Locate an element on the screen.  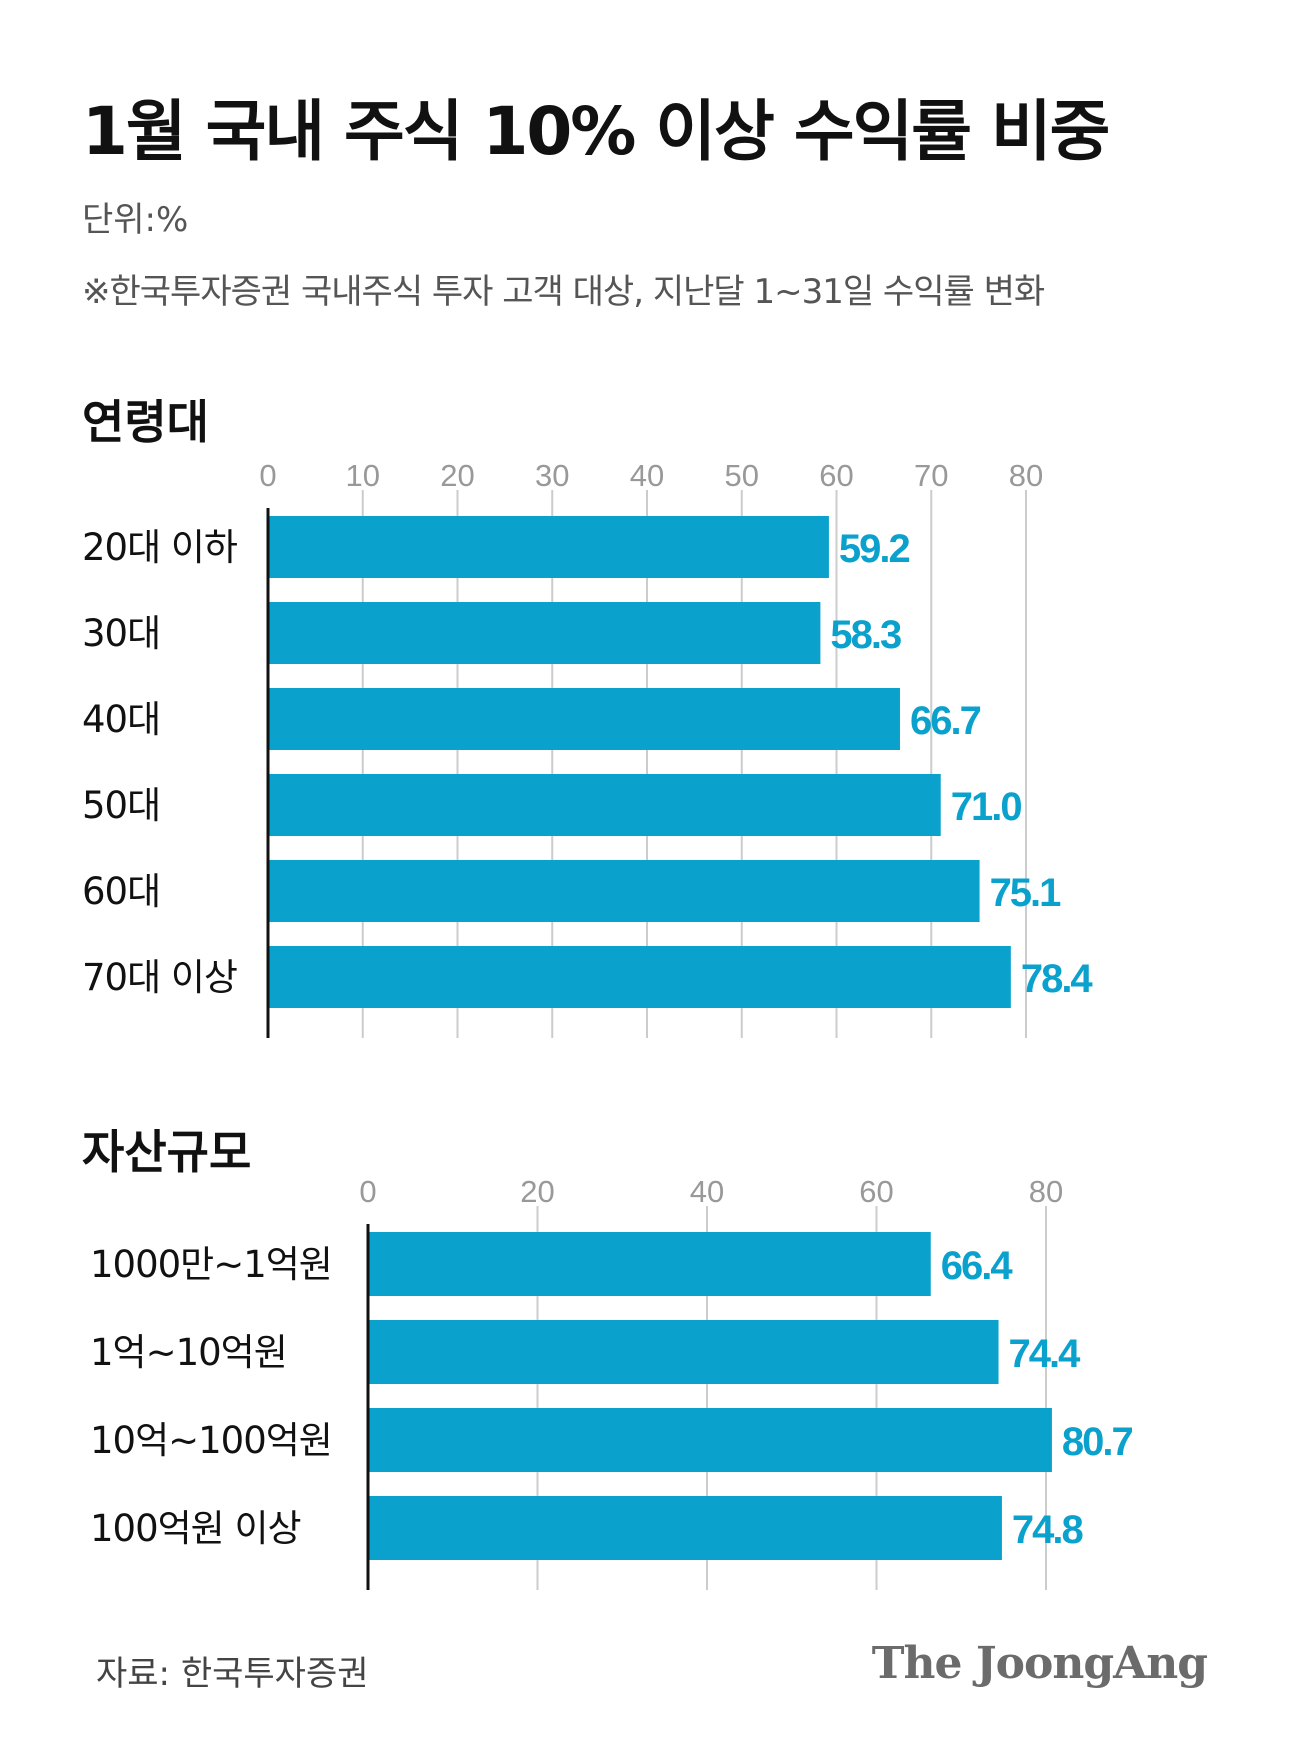
source-note: 자료: 한국투자증권 is located at coordinates (232, 1674).